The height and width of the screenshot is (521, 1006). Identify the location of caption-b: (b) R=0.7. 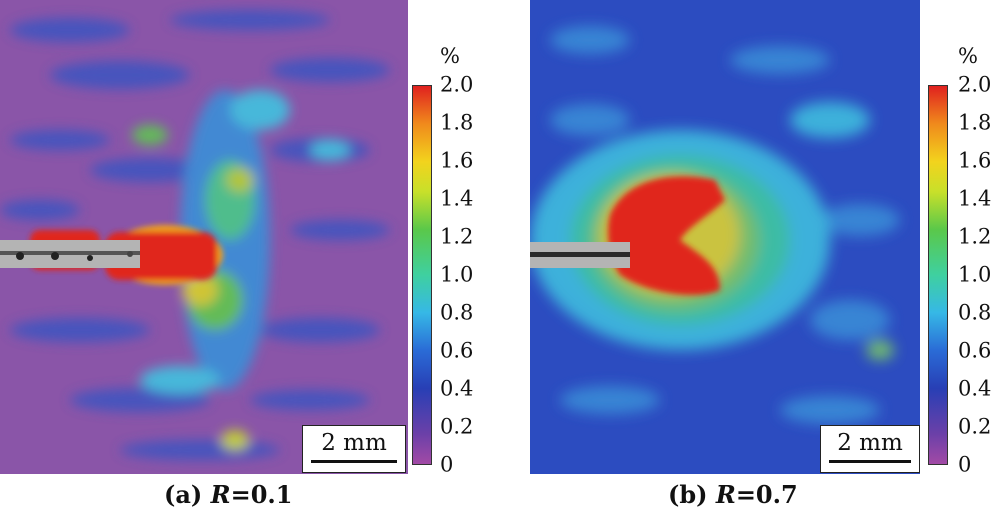
(733, 494).